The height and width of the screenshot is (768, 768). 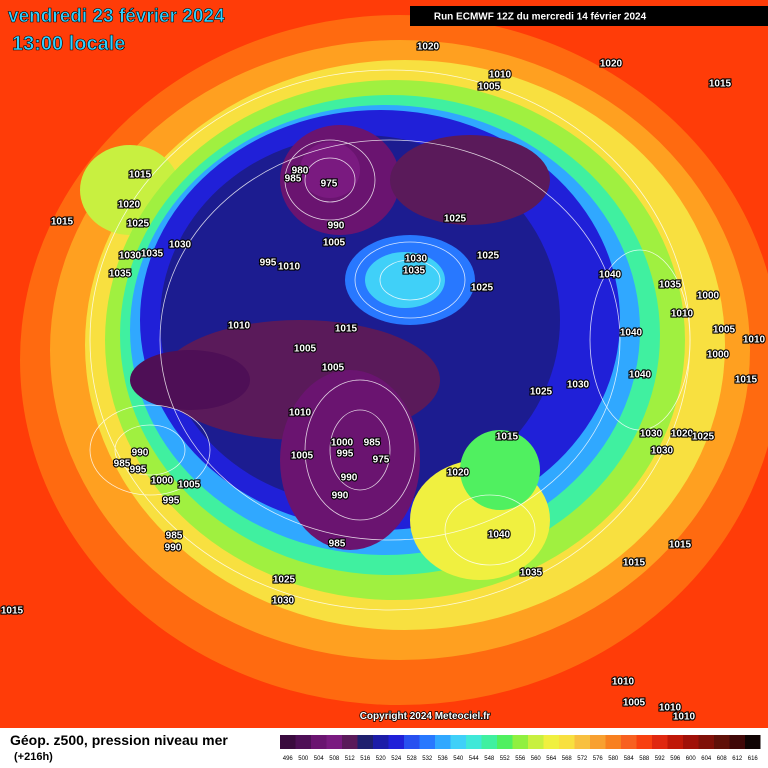 I want to click on title-time: 13:00 locale, so click(x=68, y=44).